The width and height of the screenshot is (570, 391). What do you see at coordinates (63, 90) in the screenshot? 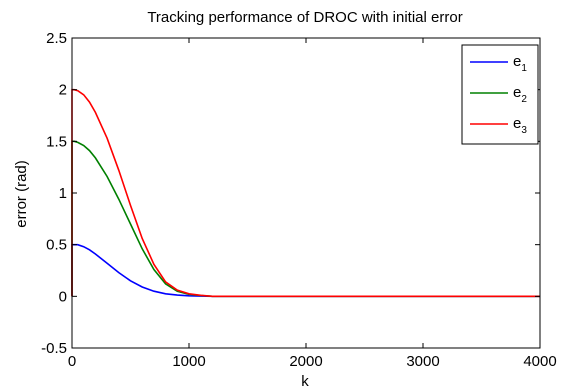
I see `y-tick-label: 2` at bounding box center [63, 90].